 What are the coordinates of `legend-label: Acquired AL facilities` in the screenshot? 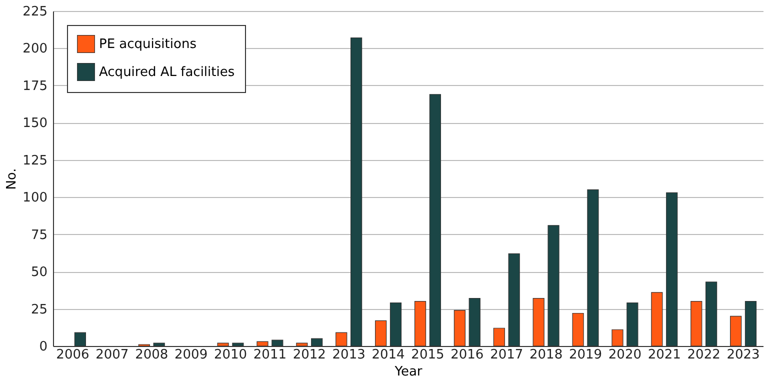 It's located at (167, 72).